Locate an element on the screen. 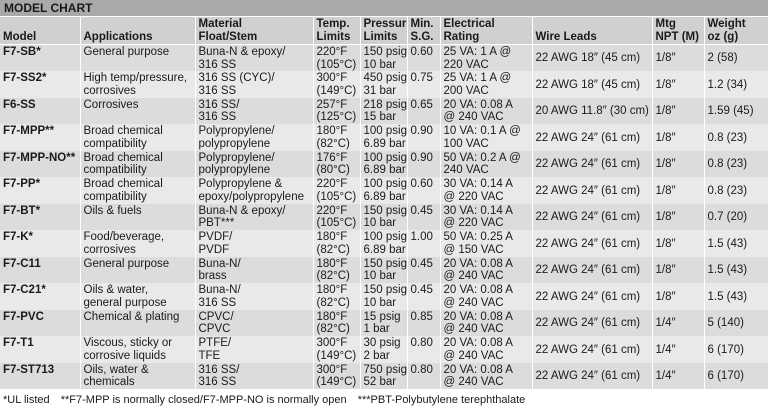  cell-pressure: 750 psig 52 bar is located at coordinates (384, 375).